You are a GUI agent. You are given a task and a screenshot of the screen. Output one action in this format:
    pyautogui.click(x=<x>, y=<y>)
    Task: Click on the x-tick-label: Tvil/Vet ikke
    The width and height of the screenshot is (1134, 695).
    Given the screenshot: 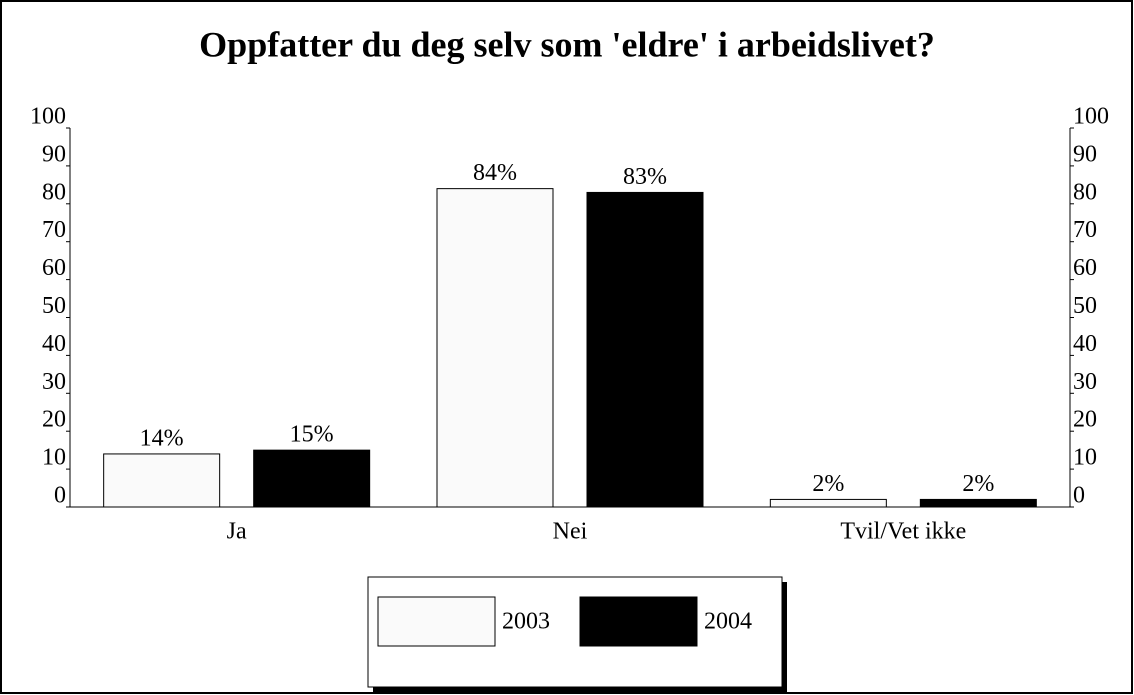 What is the action you would take?
    pyautogui.click(x=903, y=532)
    